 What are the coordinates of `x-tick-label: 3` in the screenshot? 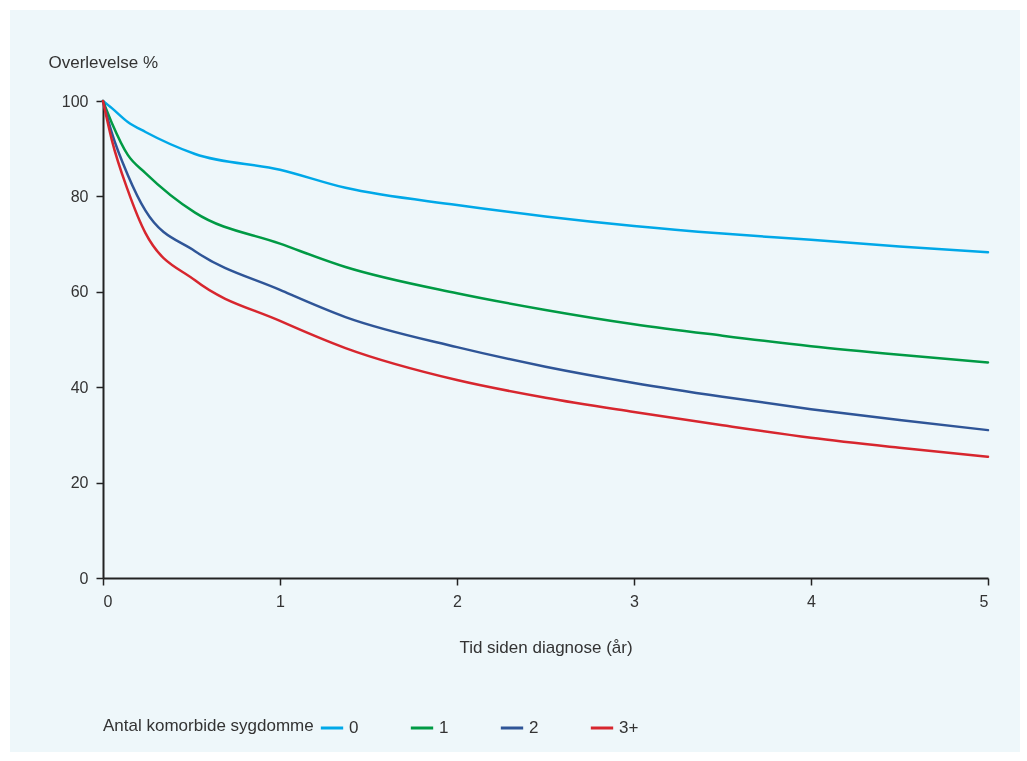 It's located at (635, 601).